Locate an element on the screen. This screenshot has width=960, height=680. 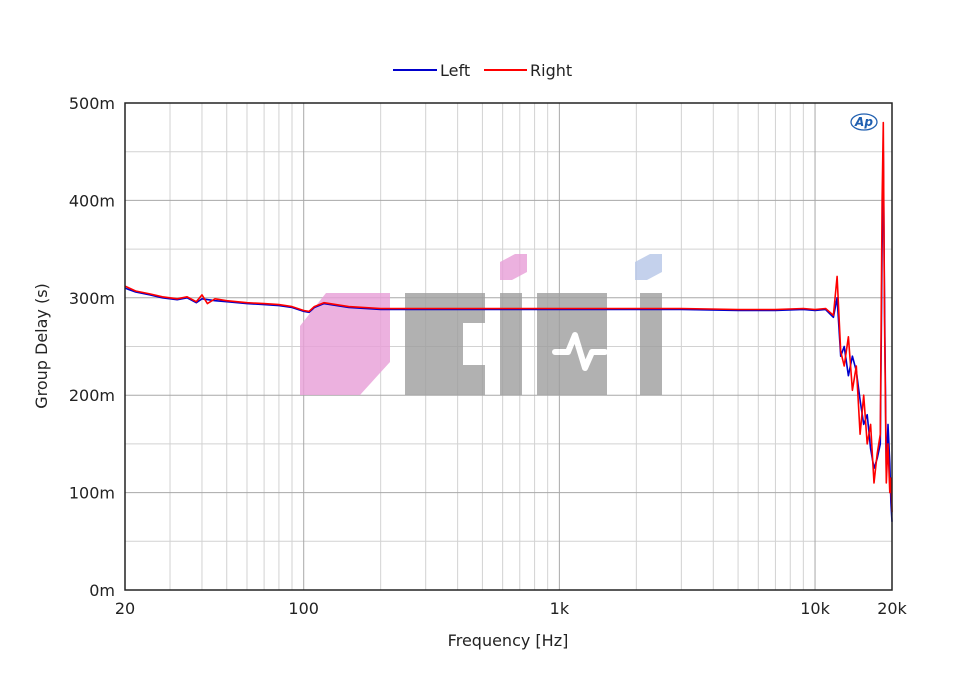
y-tick-label: 200m is located at coordinates (92, 395).